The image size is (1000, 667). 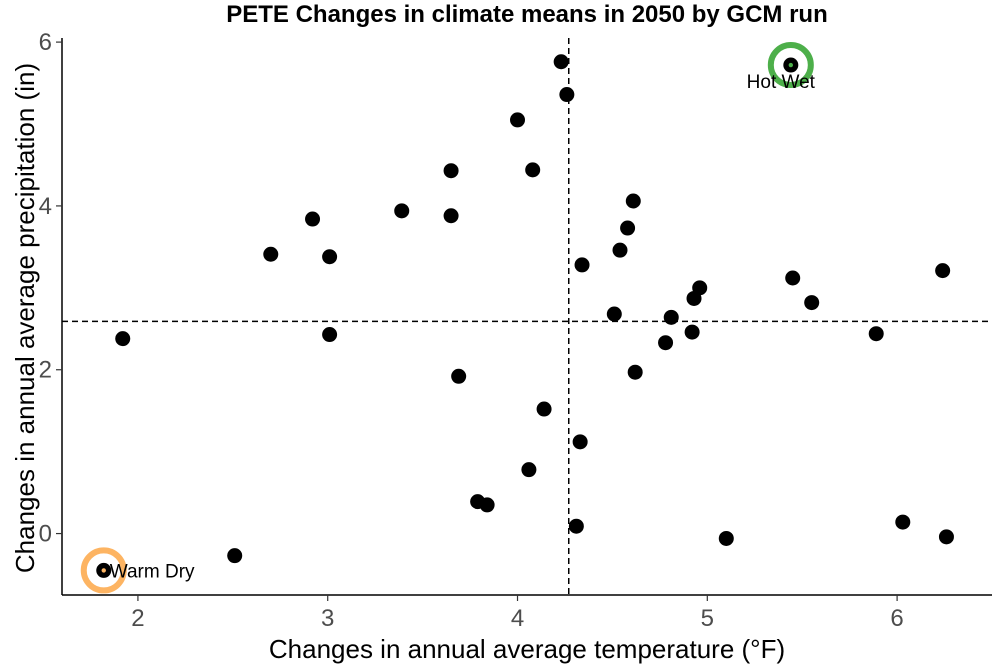 I want to click on x-tick-label: 3, so click(x=327, y=618).